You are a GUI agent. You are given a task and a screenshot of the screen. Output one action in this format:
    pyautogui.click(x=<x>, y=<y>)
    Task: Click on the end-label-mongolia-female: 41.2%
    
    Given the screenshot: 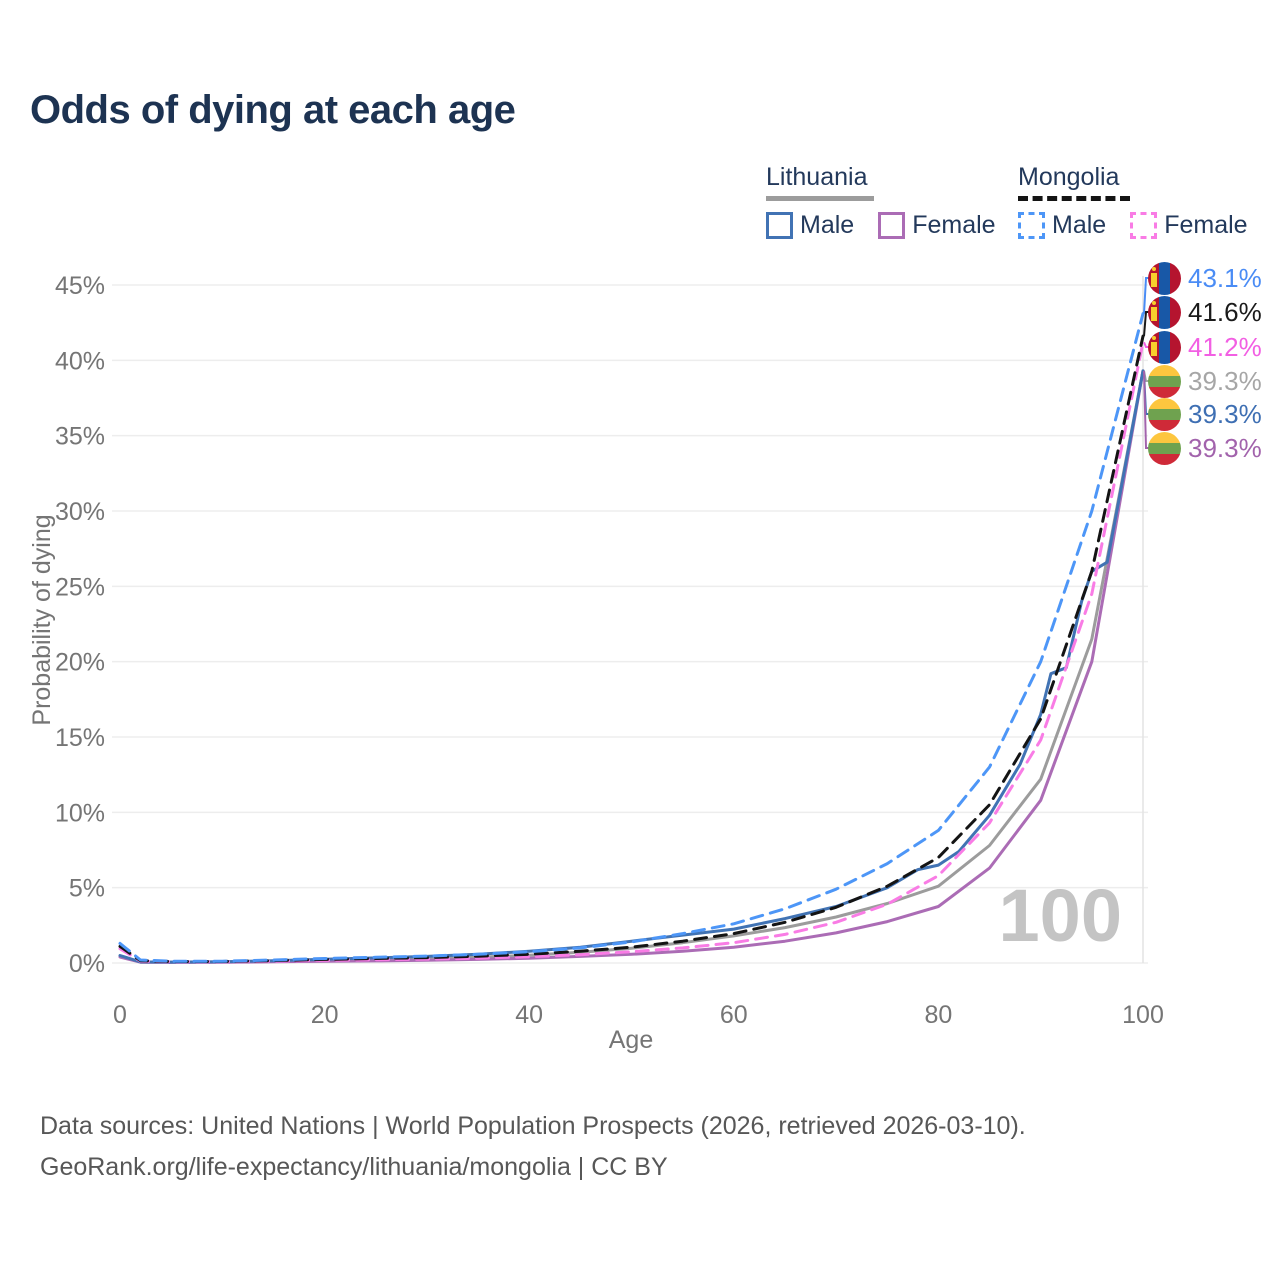 What is the action you would take?
    pyautogui.click(x=1205, y=347)
    